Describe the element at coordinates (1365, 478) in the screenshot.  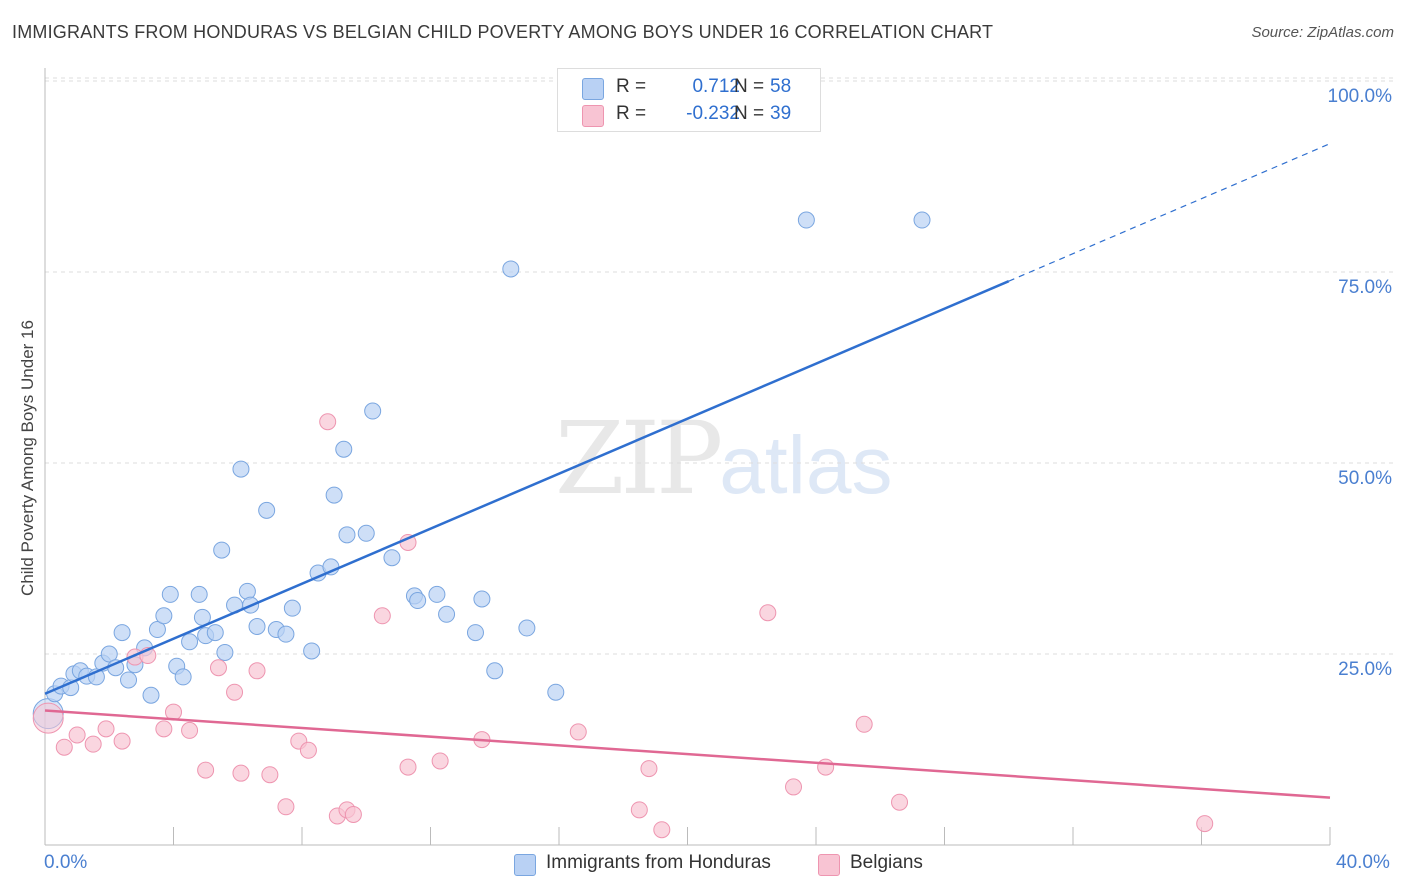
I see `y-tick-50: 50.0%` at that location.